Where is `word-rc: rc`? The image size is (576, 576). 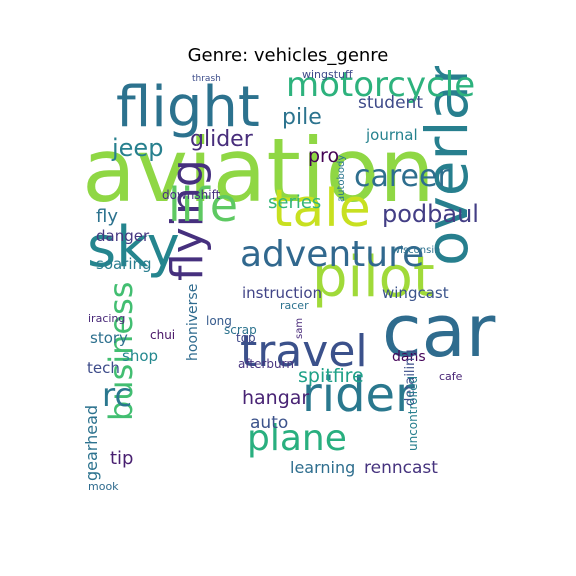 word-rc: rc is located at coordinates (117, 395).